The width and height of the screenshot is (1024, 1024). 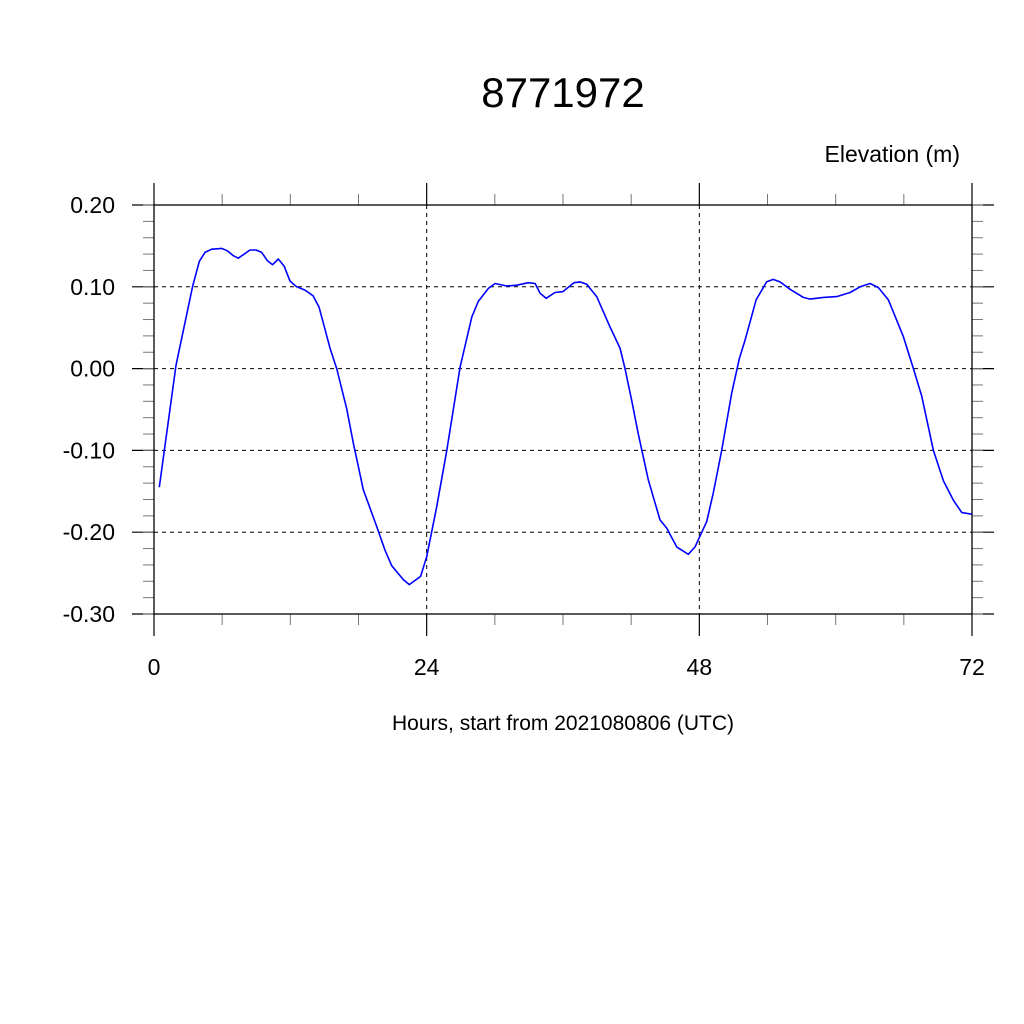 I want to click on x-tick-label: 72, so click(x=972, y=667).